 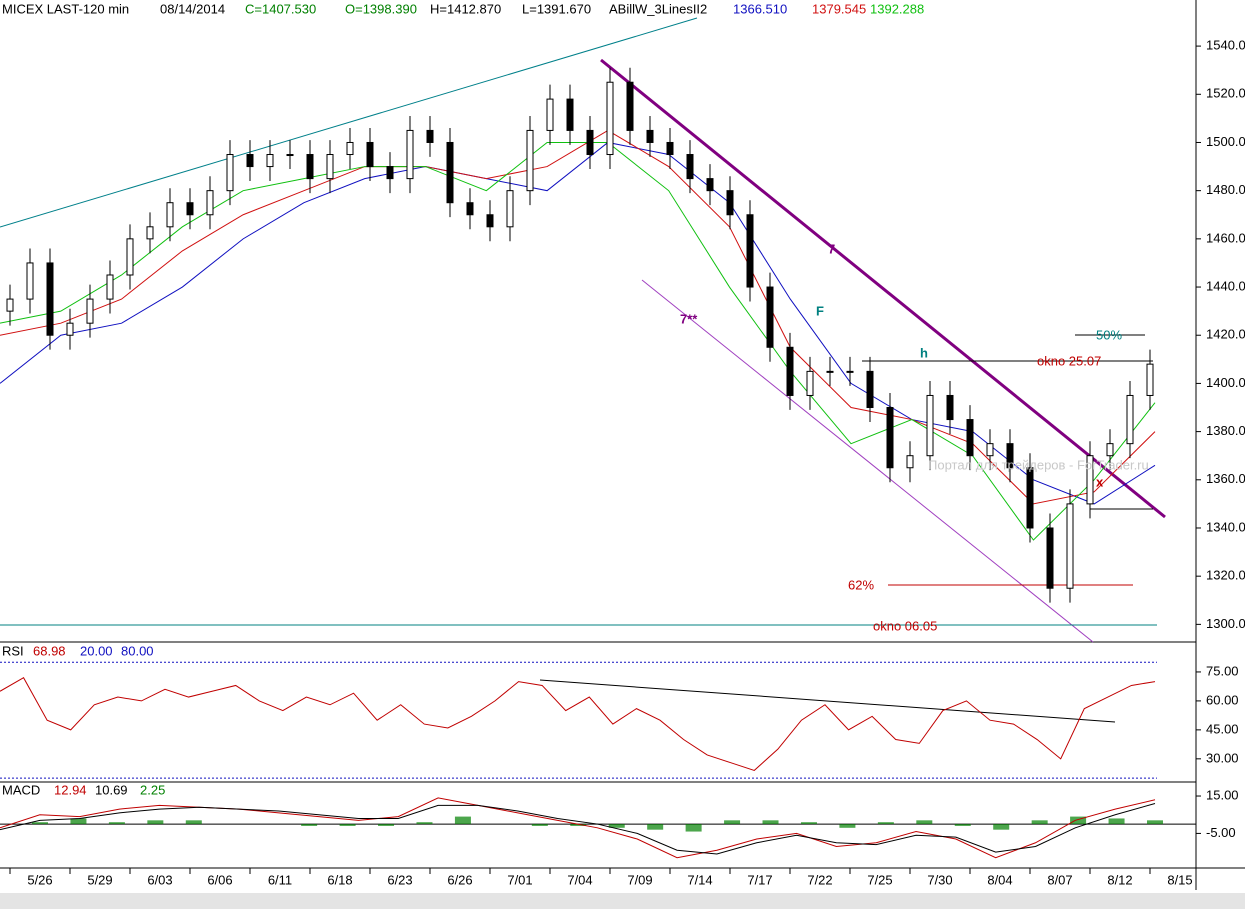 What do you see at coordinates (339, 879) in the screenshot?
I see `x-tick-label: 6/18` at bounding box center [339, 879].